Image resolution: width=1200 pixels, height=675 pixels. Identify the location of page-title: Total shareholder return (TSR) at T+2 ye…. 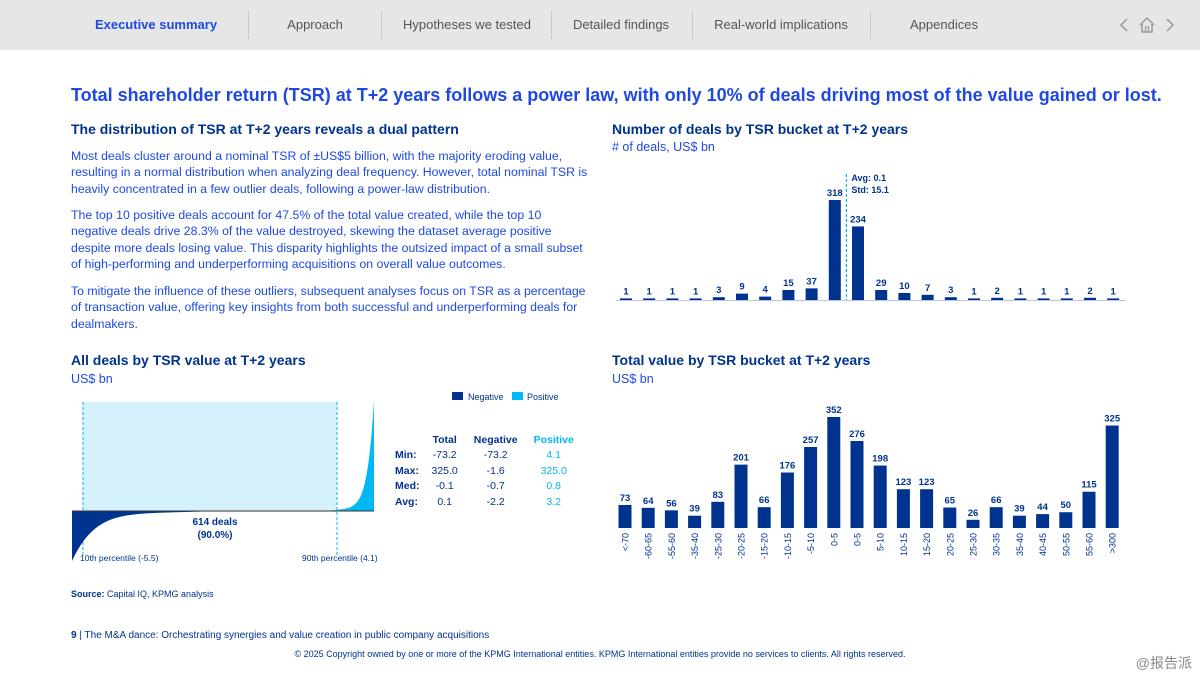
(616, 95).